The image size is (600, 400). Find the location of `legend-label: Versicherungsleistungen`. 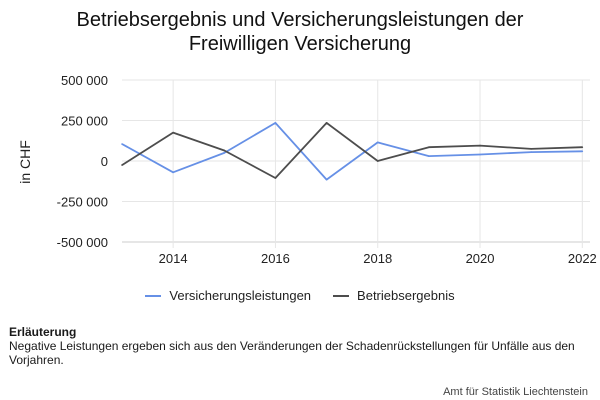

legend-label: Versicherungsleistungen is located at coordinates (240, 295).